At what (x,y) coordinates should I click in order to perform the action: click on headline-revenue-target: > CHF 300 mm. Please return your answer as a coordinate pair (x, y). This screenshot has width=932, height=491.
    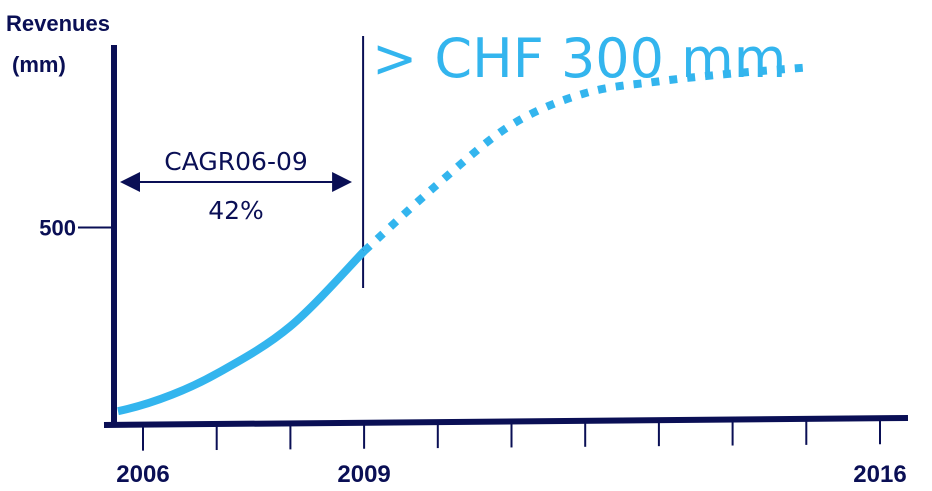
    Looking at the image, I should click on (579, 58).